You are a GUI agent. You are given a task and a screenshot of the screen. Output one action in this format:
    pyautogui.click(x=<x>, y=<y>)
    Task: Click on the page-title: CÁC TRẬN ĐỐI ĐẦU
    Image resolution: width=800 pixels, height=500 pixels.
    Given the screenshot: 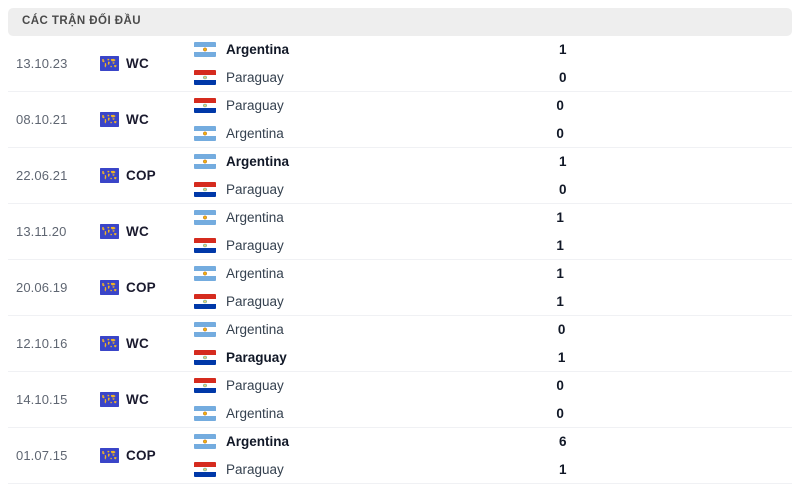 What is the action you would take?
    pyautogui.click(x=81, y=21)
    